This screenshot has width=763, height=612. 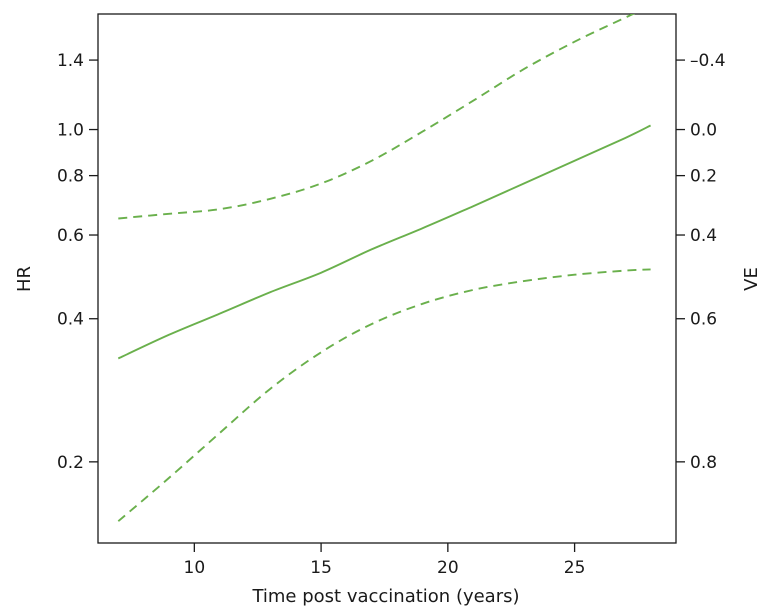 I want to click on y-tick-label: 0.8, so click(x=70, y=177).